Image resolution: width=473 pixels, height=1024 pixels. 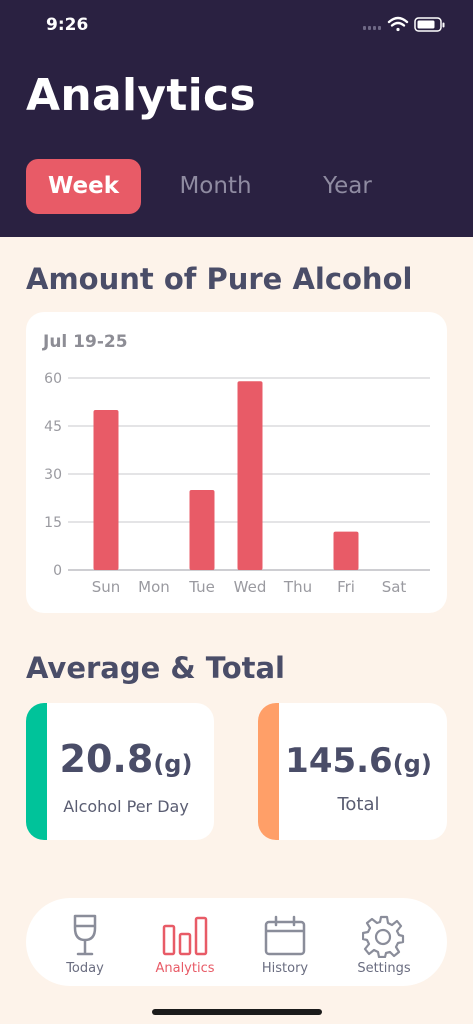 What do you see at coordinates (215, 186) in the screenshot?
I see `tab-month: Month` at bounding box center [215, 186].